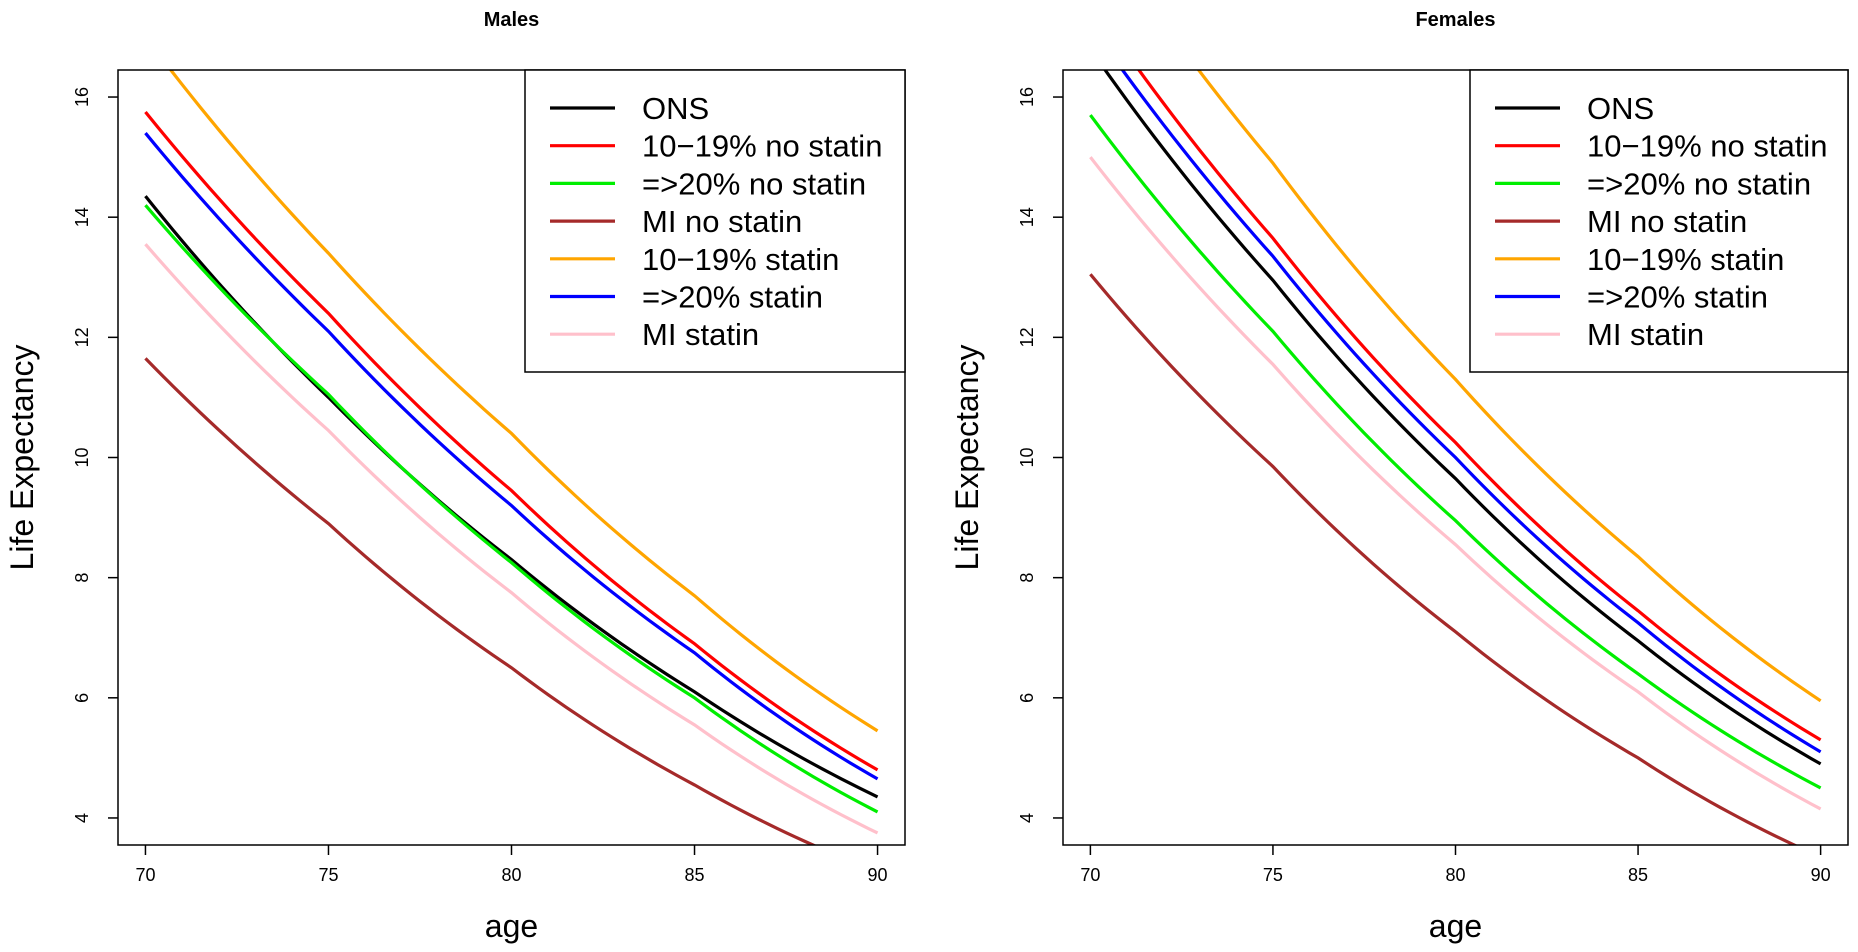 The image size is (1858, 952). I want to click on chart-title: Males, so click(512, 20).